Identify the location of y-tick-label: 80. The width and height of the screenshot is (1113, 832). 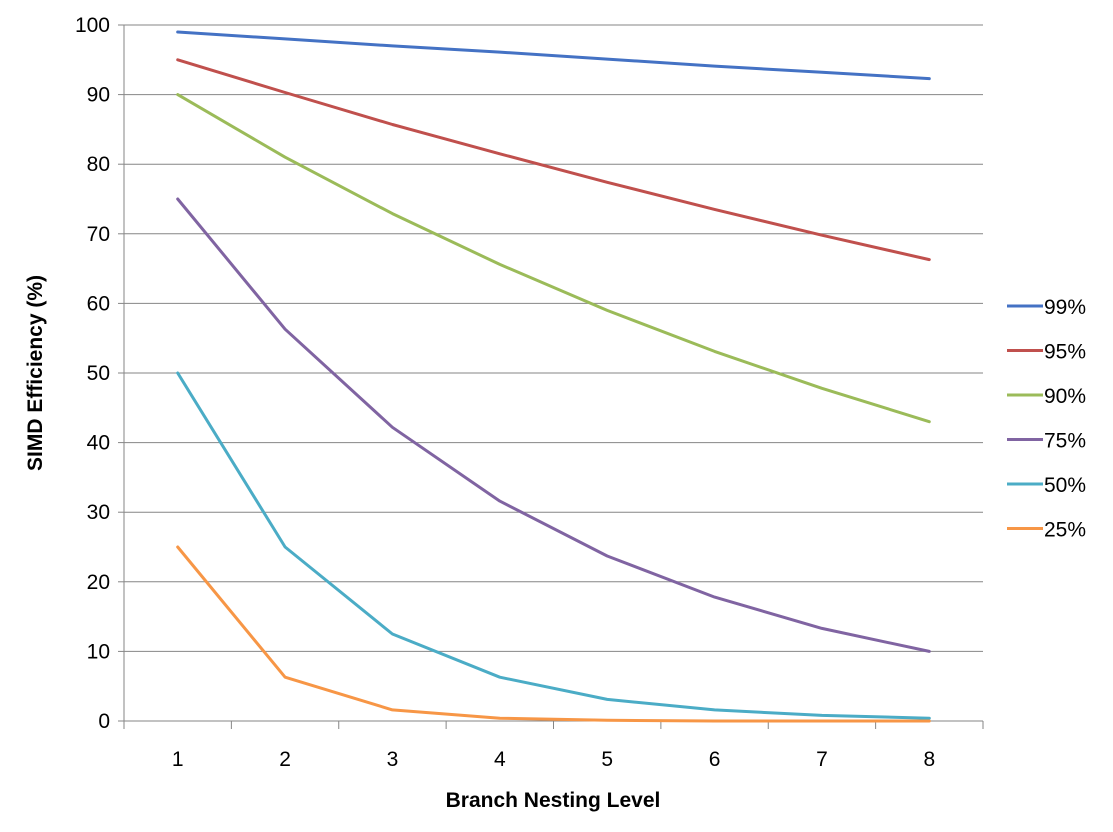
(98, 164).